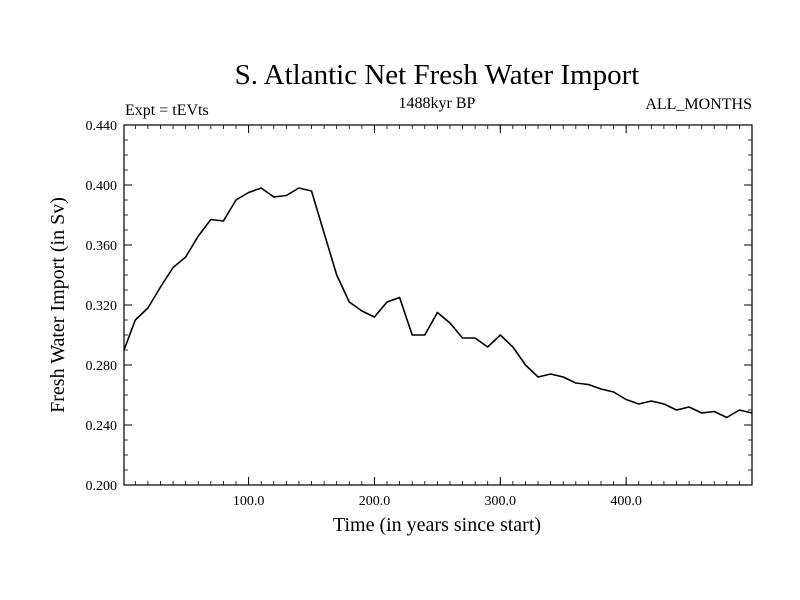  What do you see at coordinates (102, 126) in the screenshot?
I see `y-tick-label: 0.440` at bounding box center [102, 126].